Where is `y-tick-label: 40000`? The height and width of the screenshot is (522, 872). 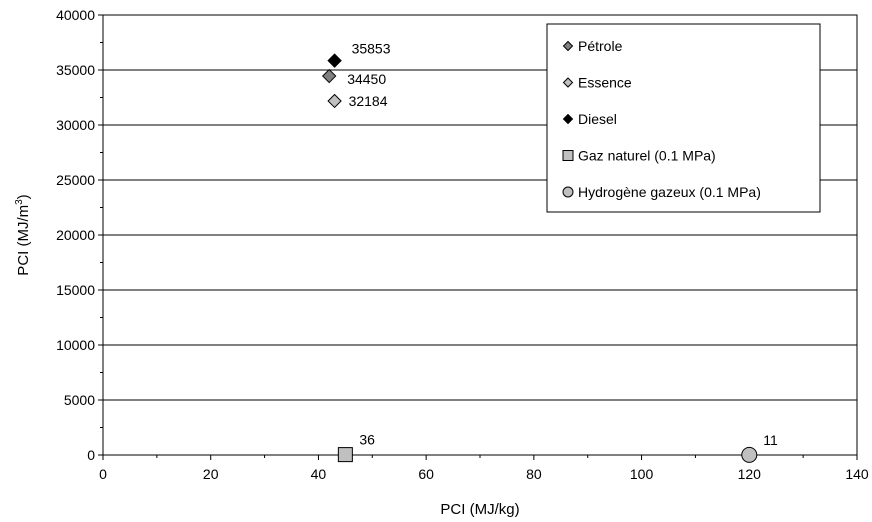
y-tick-label: 40000 is located at coordinates (75, 15).